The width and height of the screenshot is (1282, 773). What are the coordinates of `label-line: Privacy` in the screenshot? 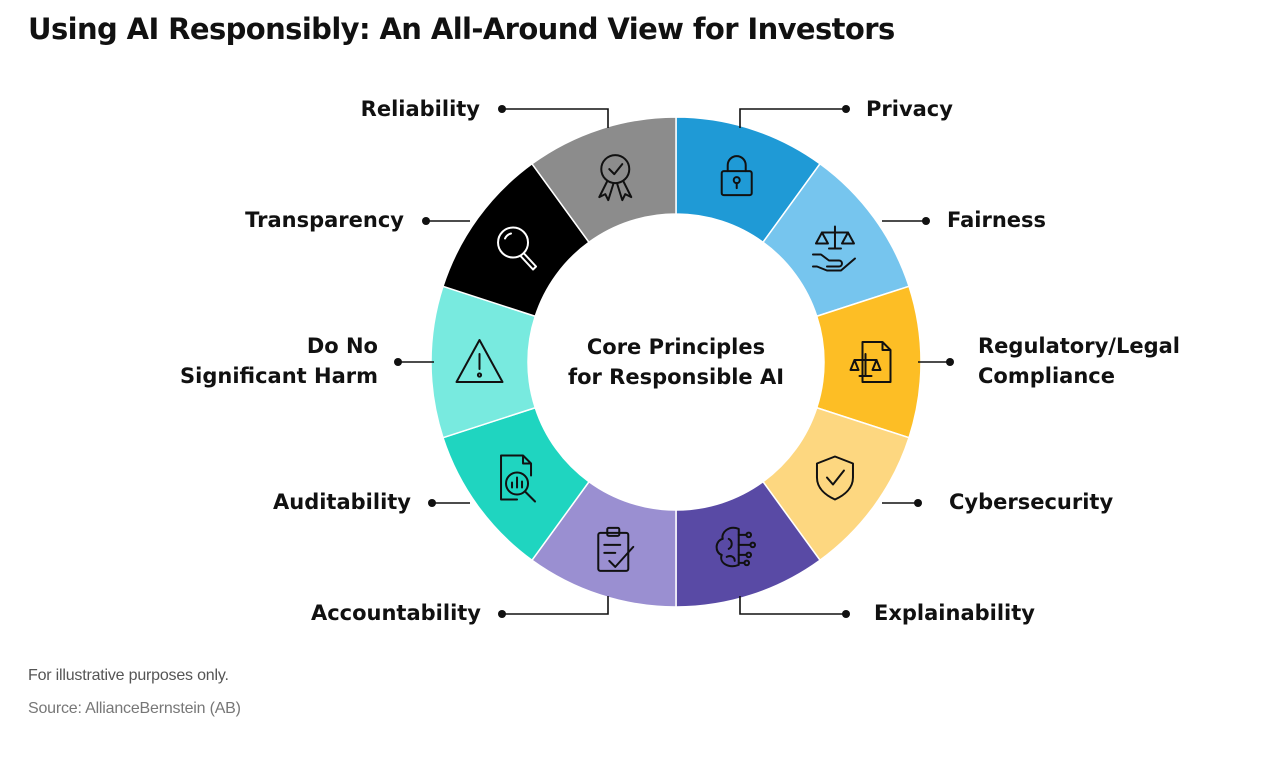 It's located at (909, 109).